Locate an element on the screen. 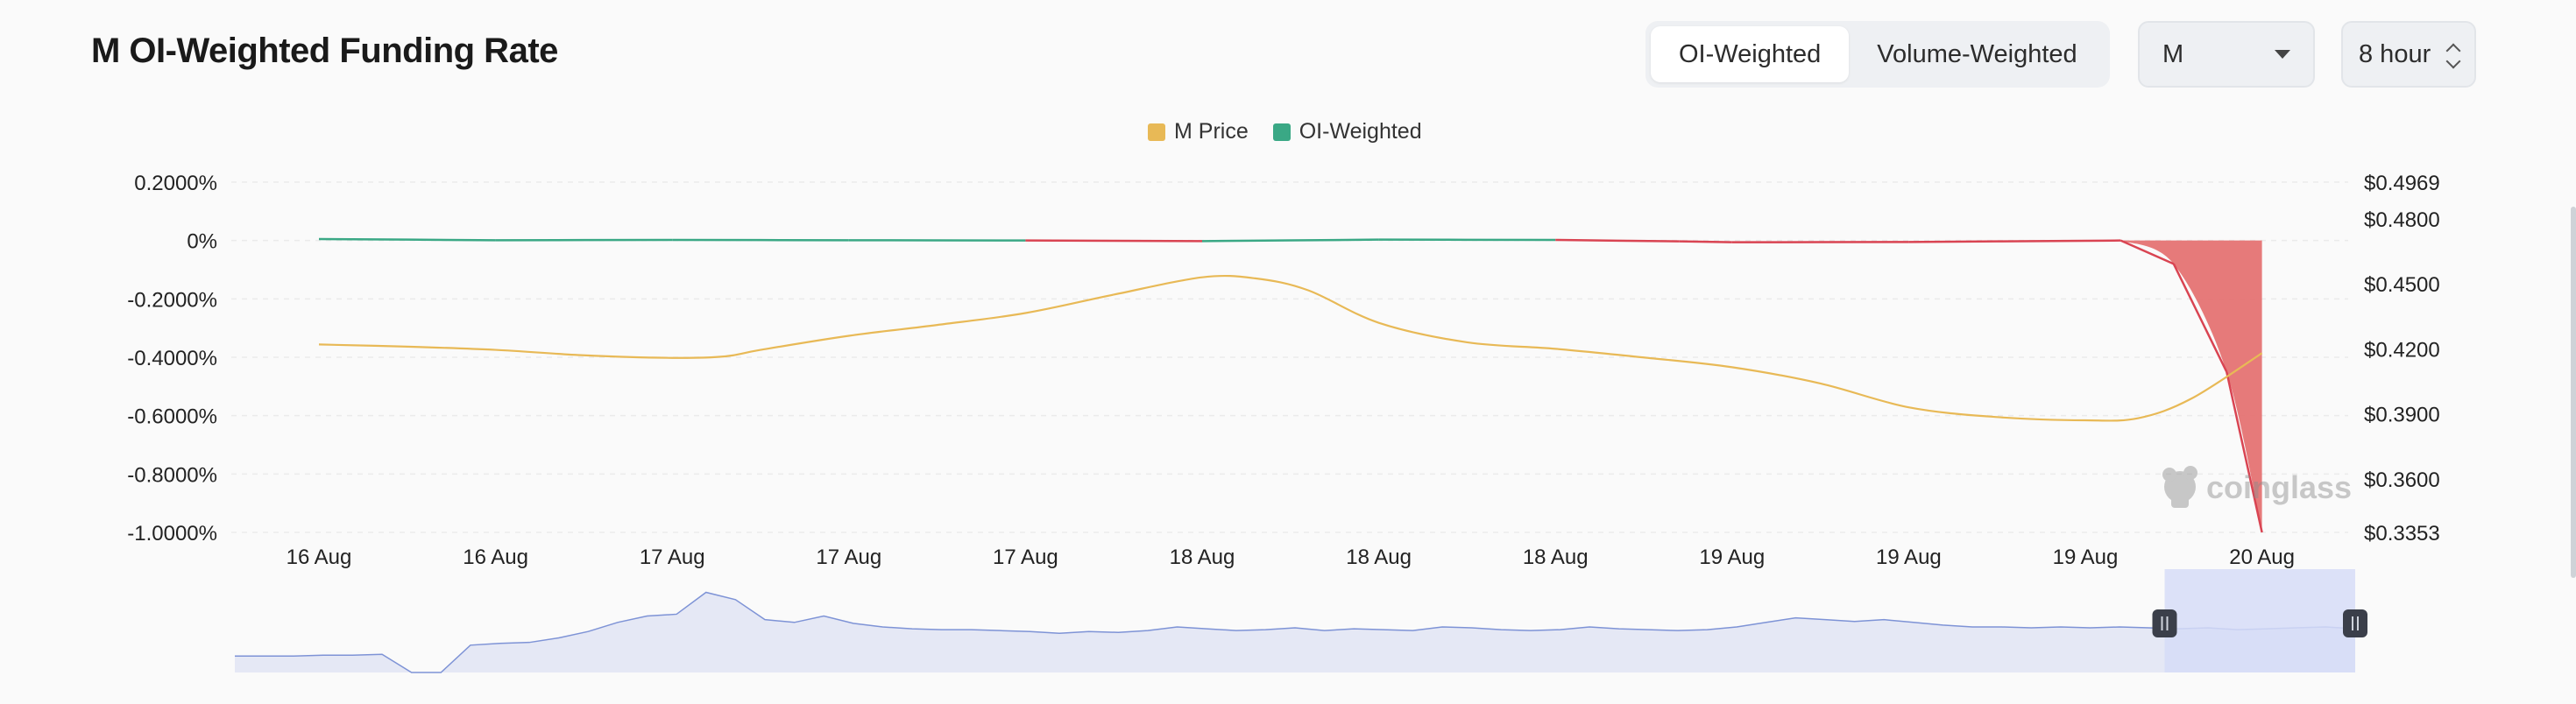 This screenshot has height=704, width=2576. y-right-tick-label: $0.4800 is located at coordinates (2402, 220).